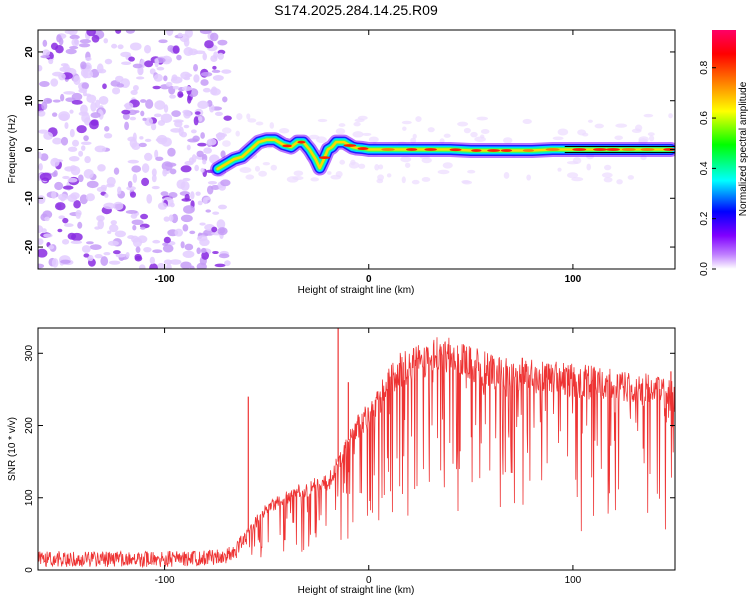  I want to click on x-tick-label: 100, so click(573, 279).